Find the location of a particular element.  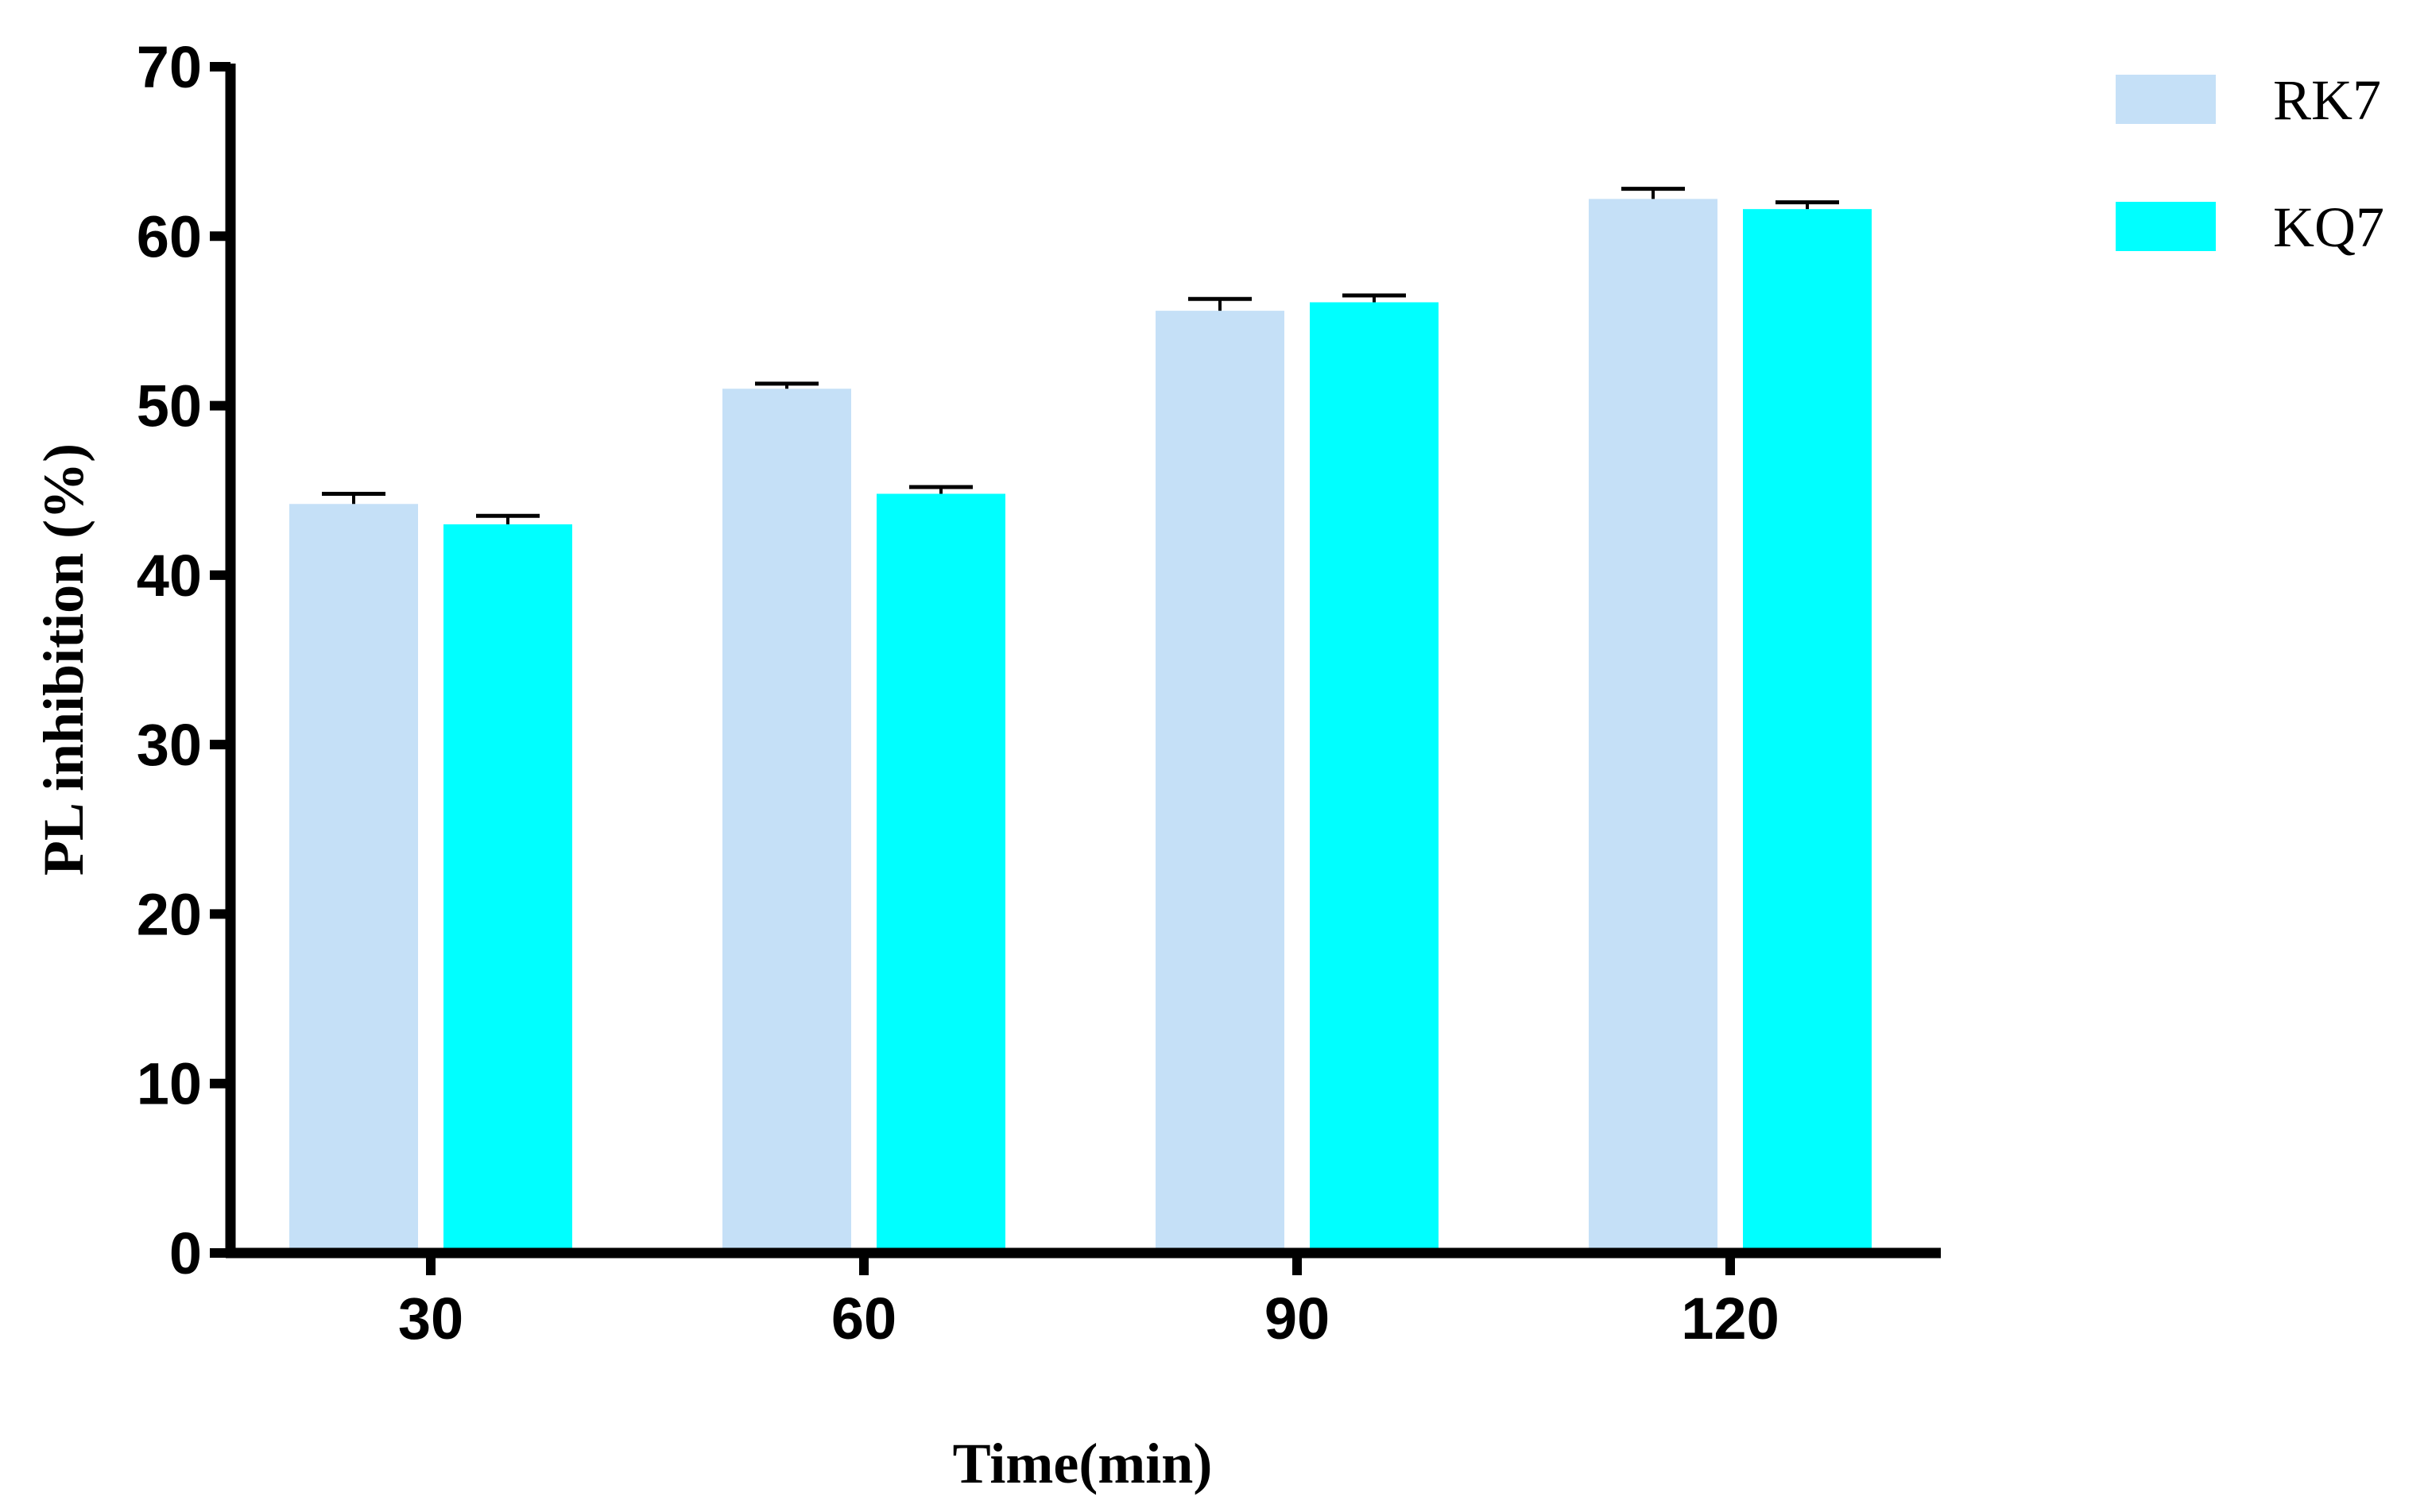

y-tick-label-40: 40 is located at coordinates (169, 576).